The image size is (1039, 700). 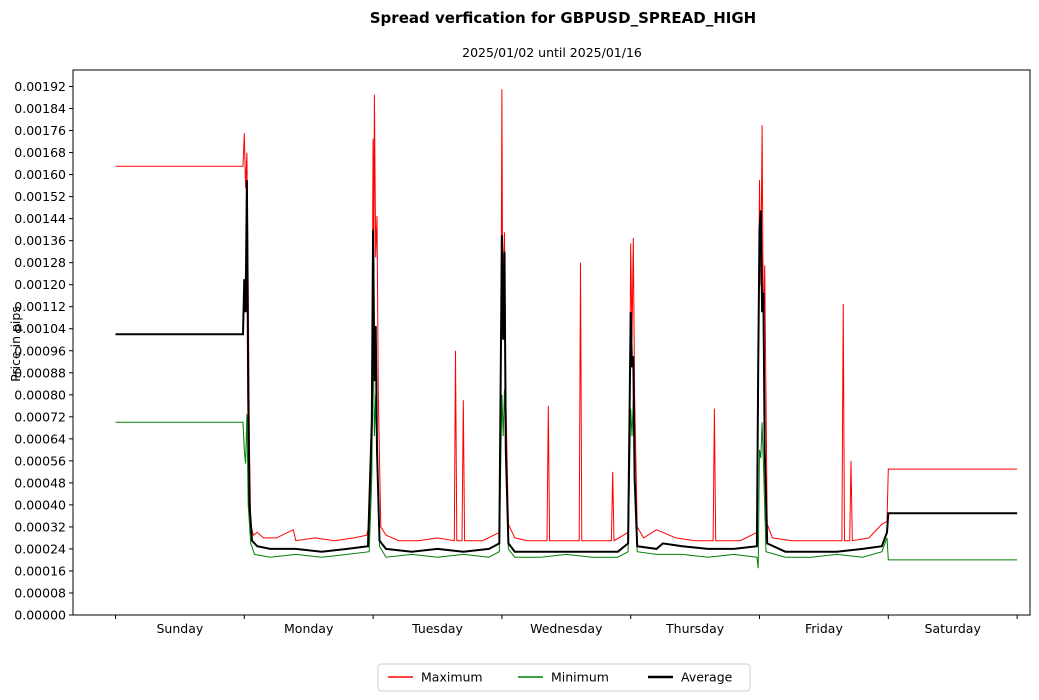 What do you see at coordinates (40, 328) in the screenshot?
I see `y-tick-label: 0.00104` at bounding box center [40, 328].